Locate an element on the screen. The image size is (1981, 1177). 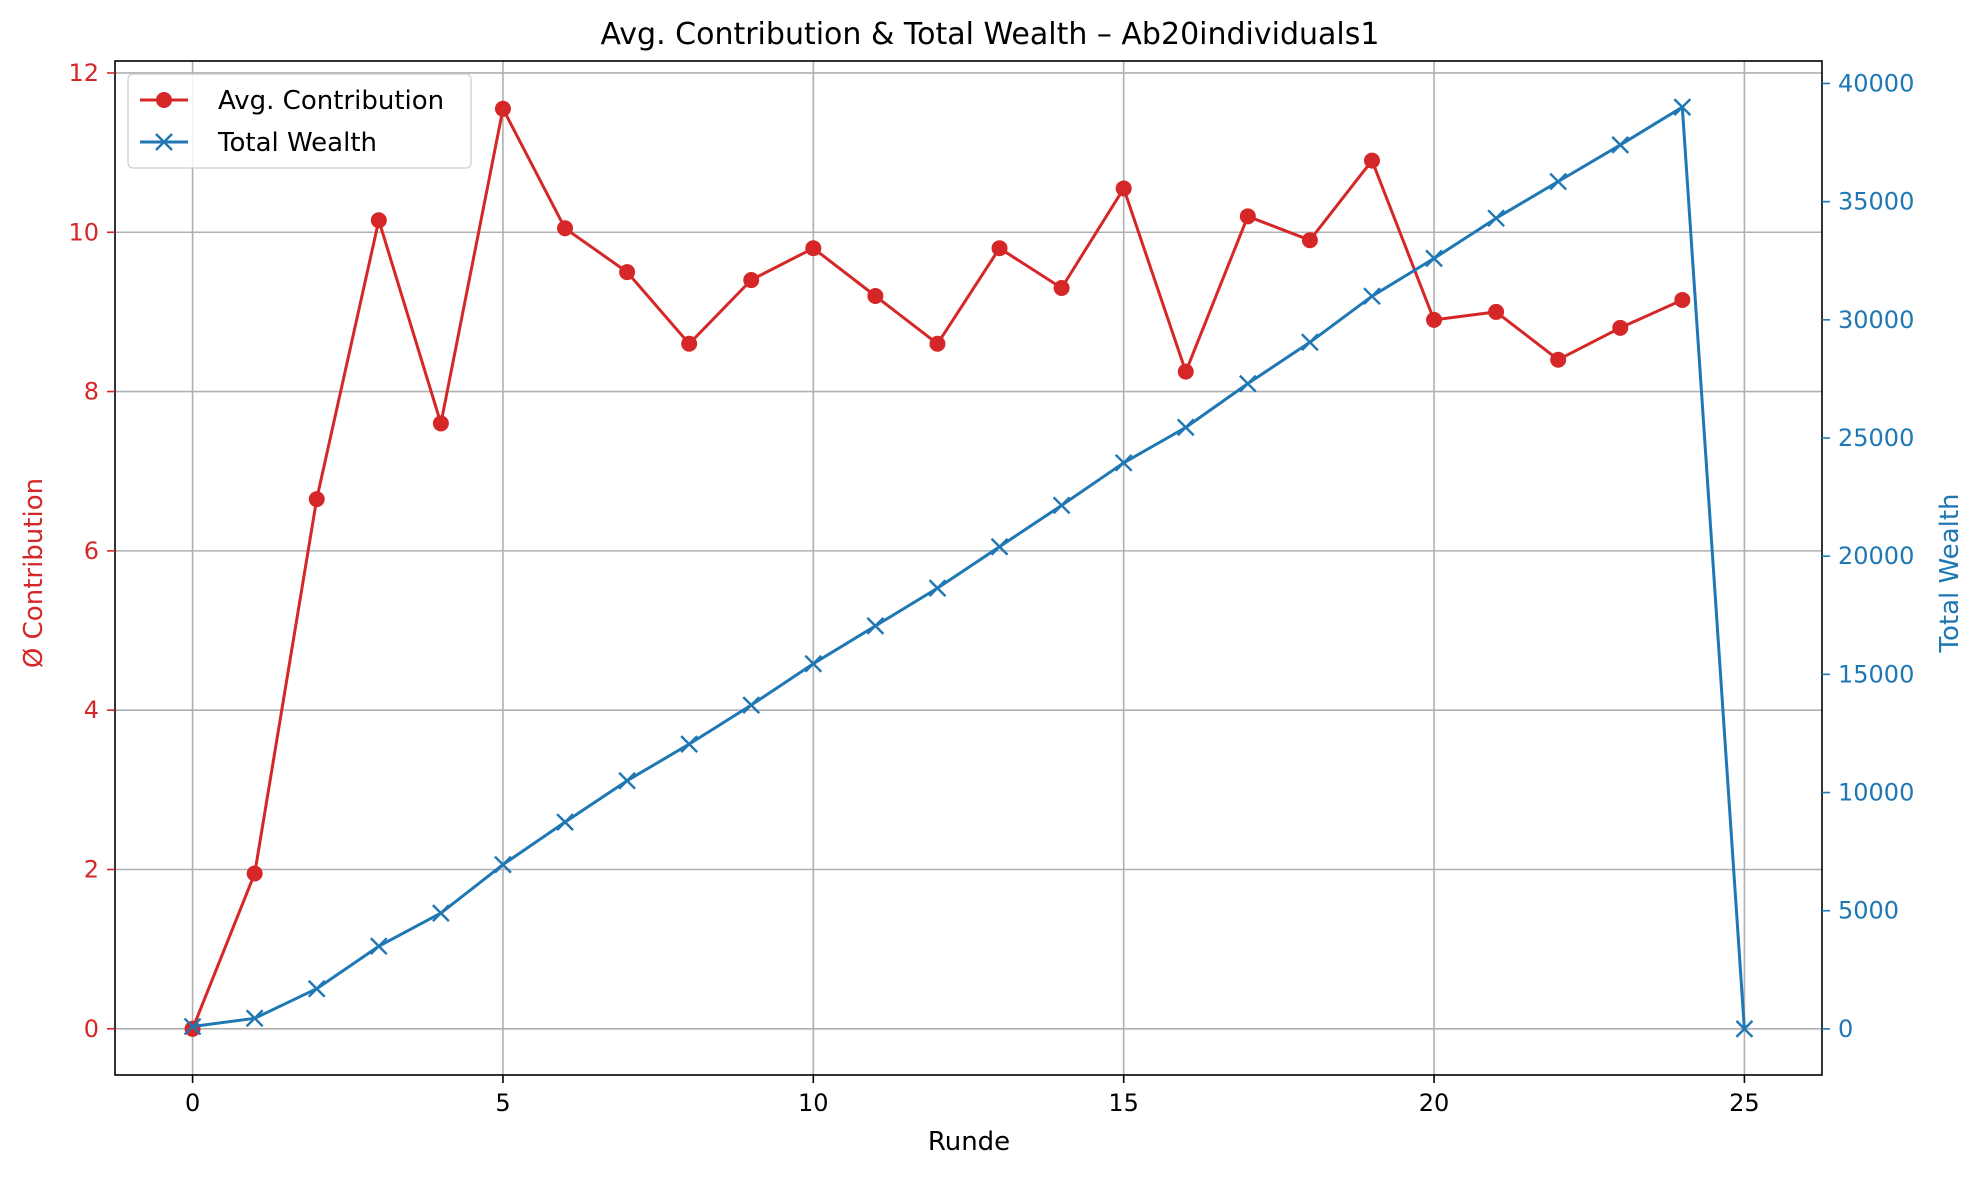
left-y-tick-label: 12 is located at coordinates (83, 73).